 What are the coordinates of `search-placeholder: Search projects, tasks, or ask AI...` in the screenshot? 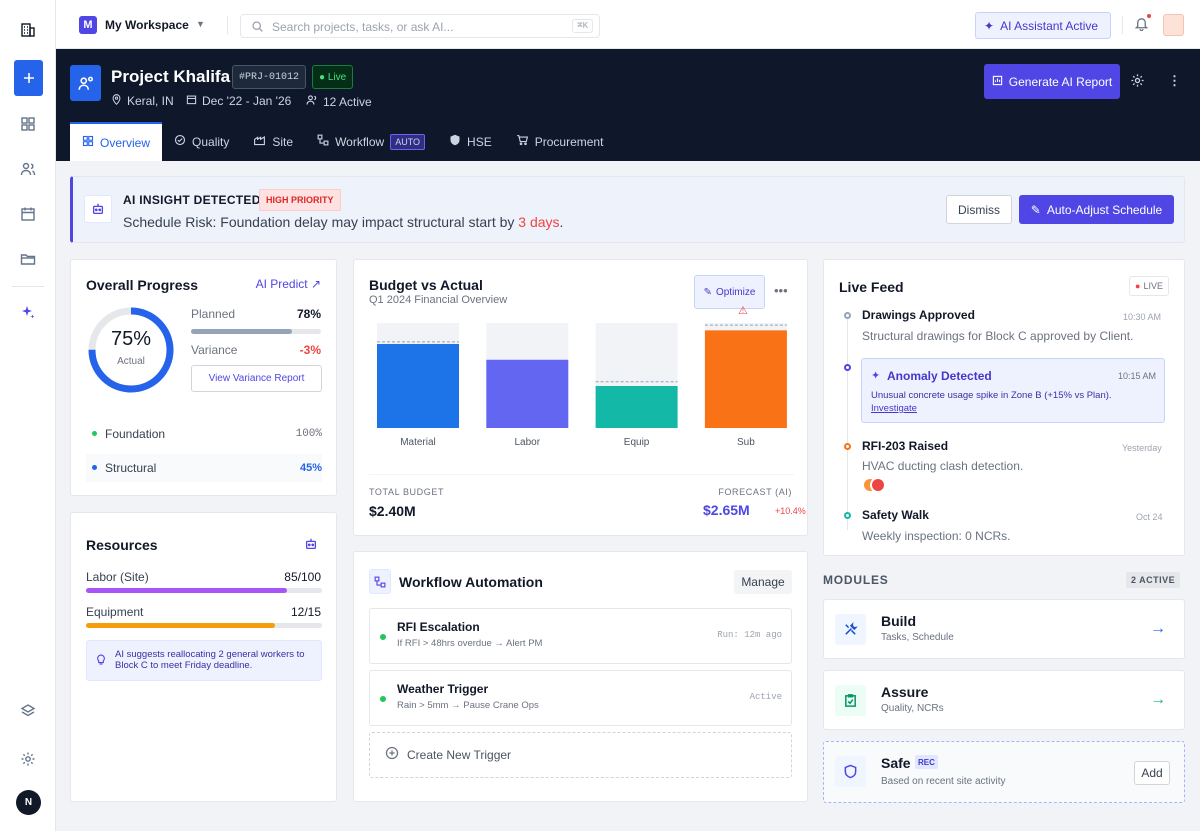 It's located at (363, 27).